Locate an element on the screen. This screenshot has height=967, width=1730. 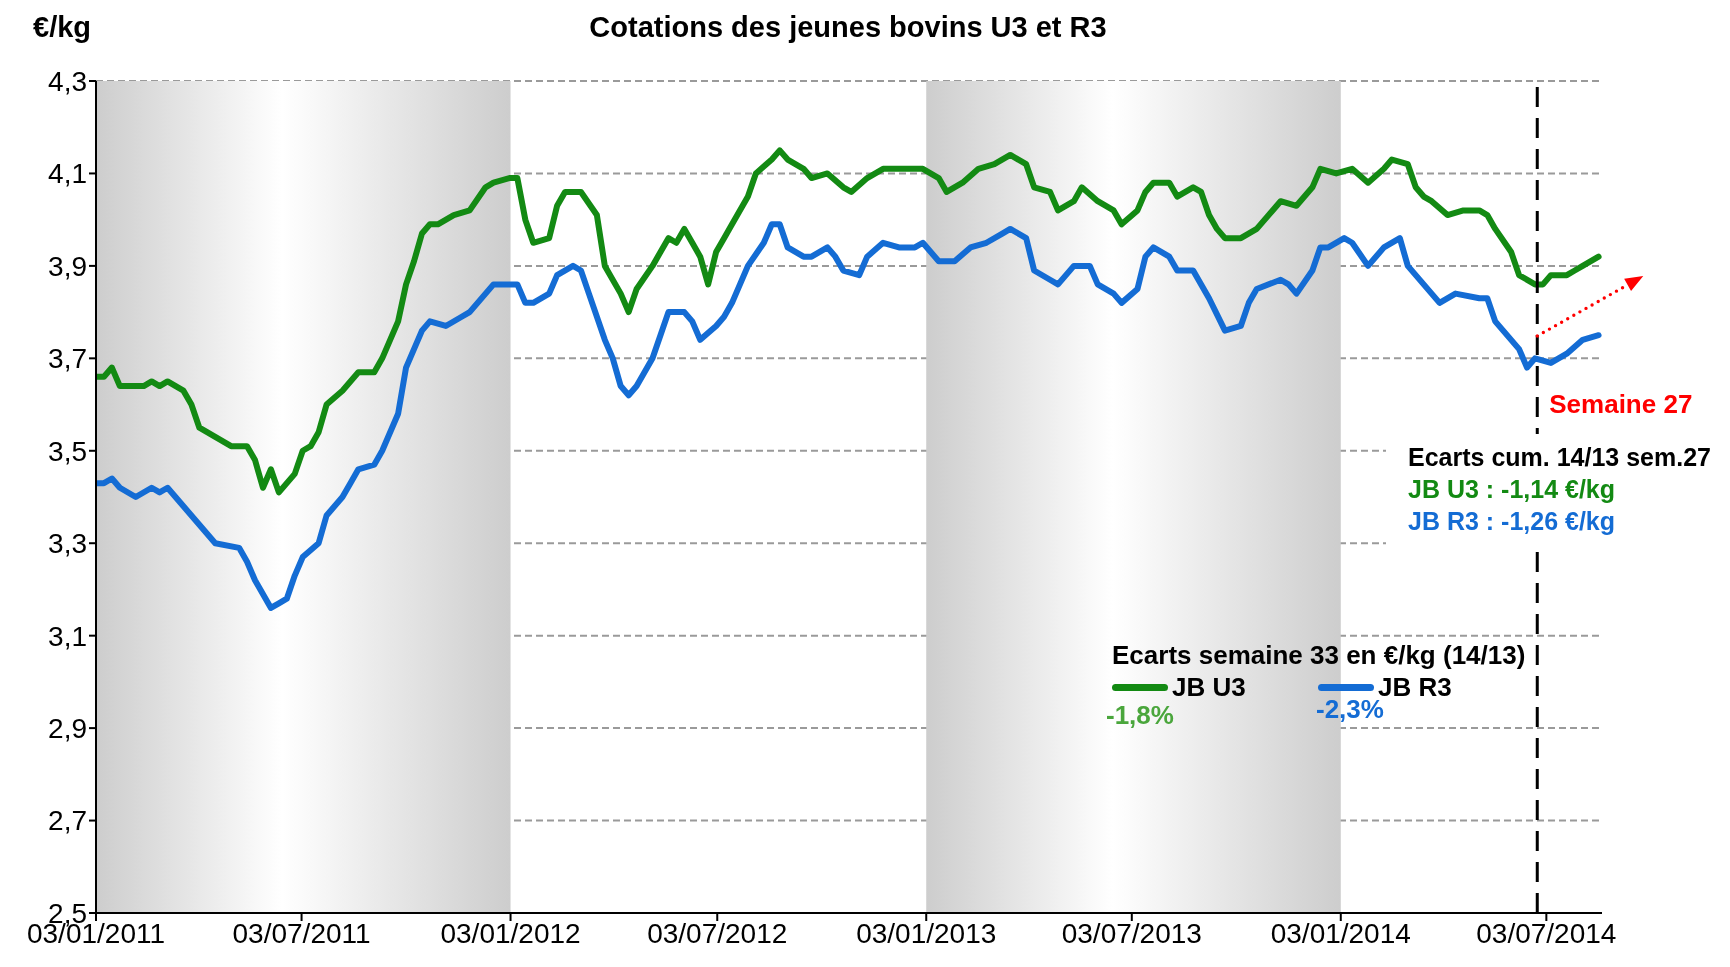
x-tick-label: 03/07/2014 is located at coordinates (1546, 933).